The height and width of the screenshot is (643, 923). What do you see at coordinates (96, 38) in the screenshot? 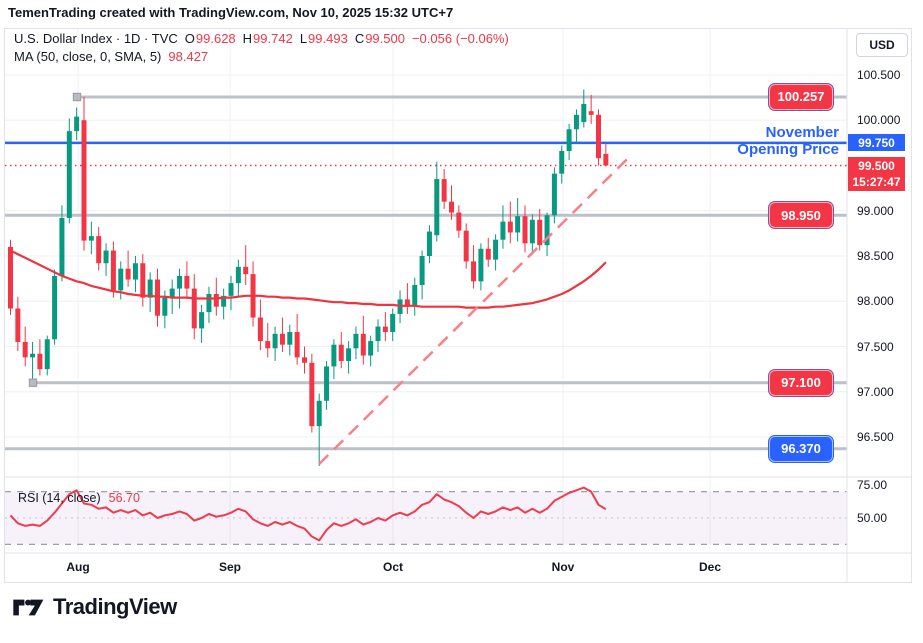
I see `symbol-title: U.S. Dollar Index · 1D · TVC` at bounding box center [96, 38].